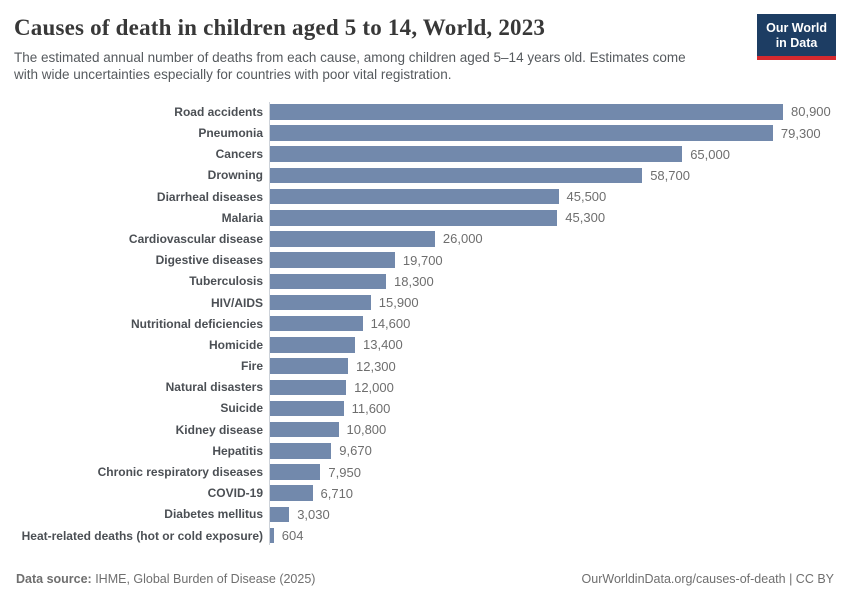 This screenshot has height=600, width=850. I want to click on owid-logo: Our World in Data, so click(796, 37).